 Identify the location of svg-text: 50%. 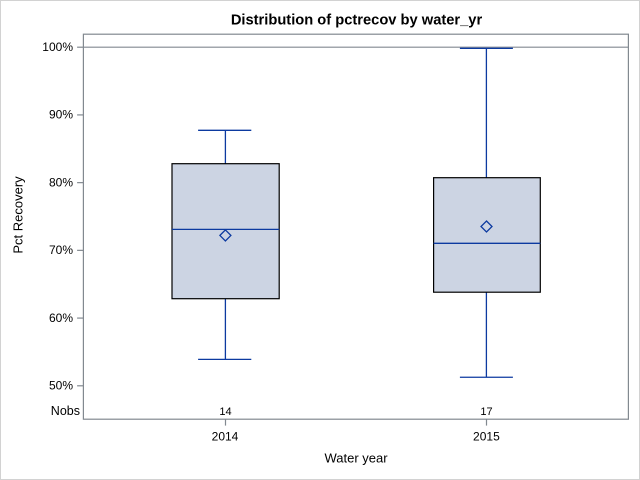
(61, 386).